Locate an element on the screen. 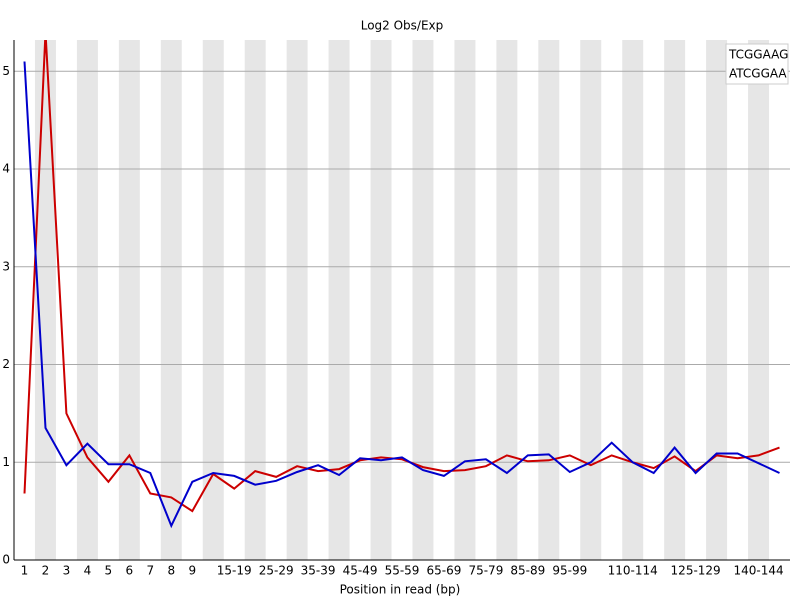 The image size is (800, 600). x-tick-label: 6 is located at coordinates (130, 571).